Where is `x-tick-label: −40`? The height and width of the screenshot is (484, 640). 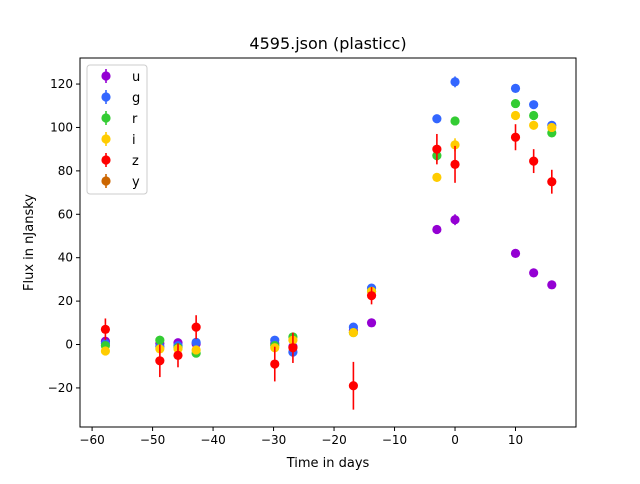
x-tick-label: −40 is located at coordinates (212, 440).